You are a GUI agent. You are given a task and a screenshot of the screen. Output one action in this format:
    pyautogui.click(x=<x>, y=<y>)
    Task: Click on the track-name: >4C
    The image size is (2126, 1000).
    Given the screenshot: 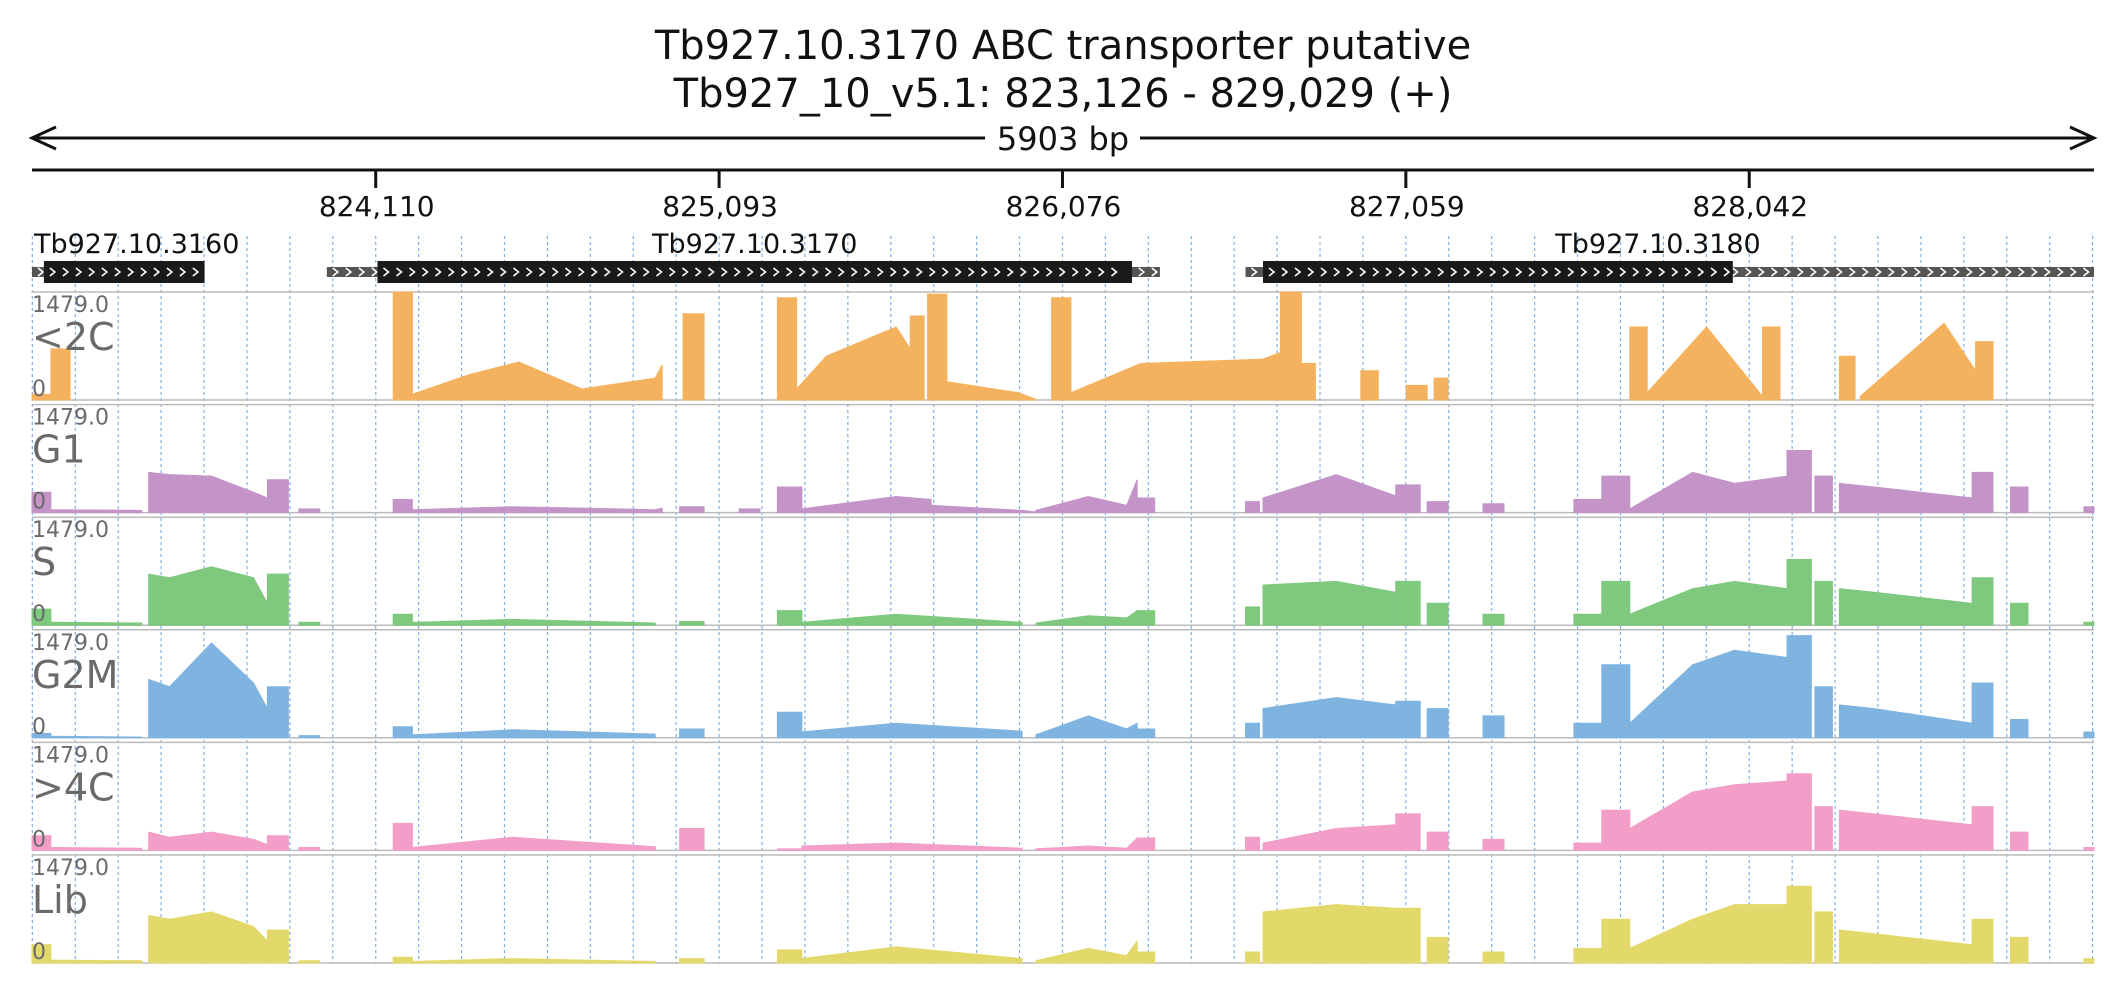 What is the action you would take?
    pyautogui.click(x=73, y=787)
    